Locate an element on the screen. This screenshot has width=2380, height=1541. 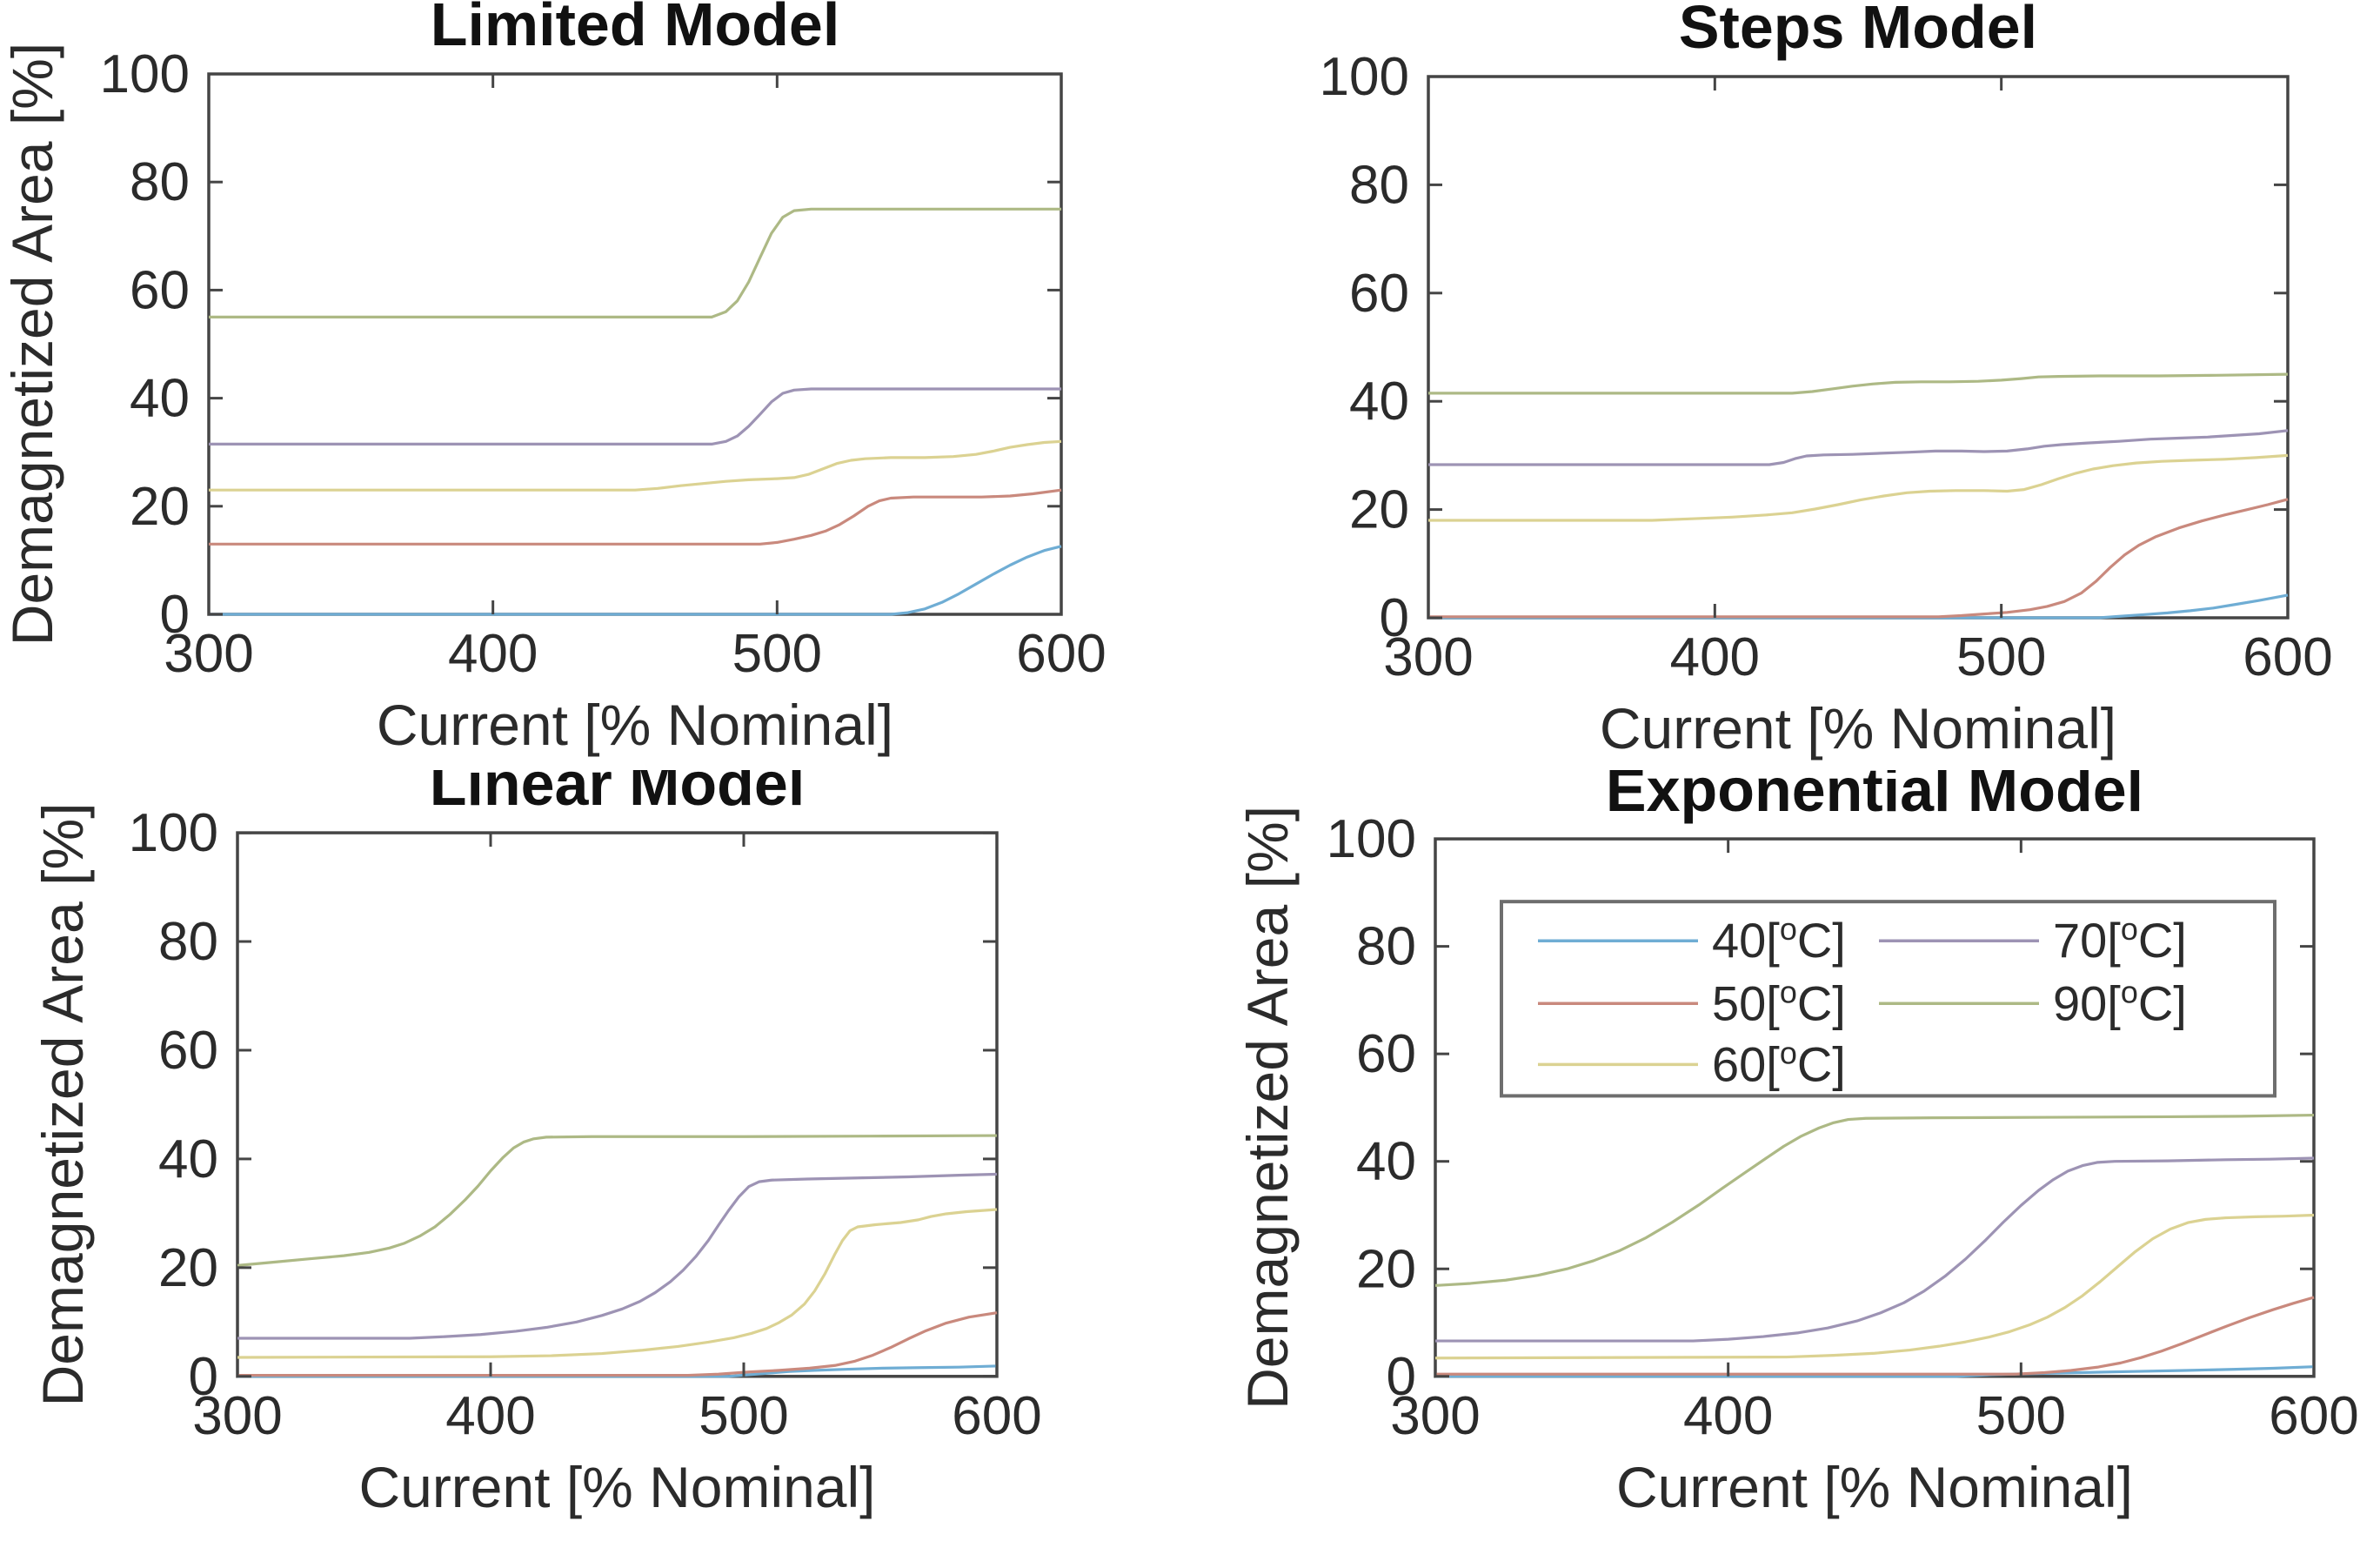
legend-label-70C: 70[oC] is located at coordinates (2120, 939).